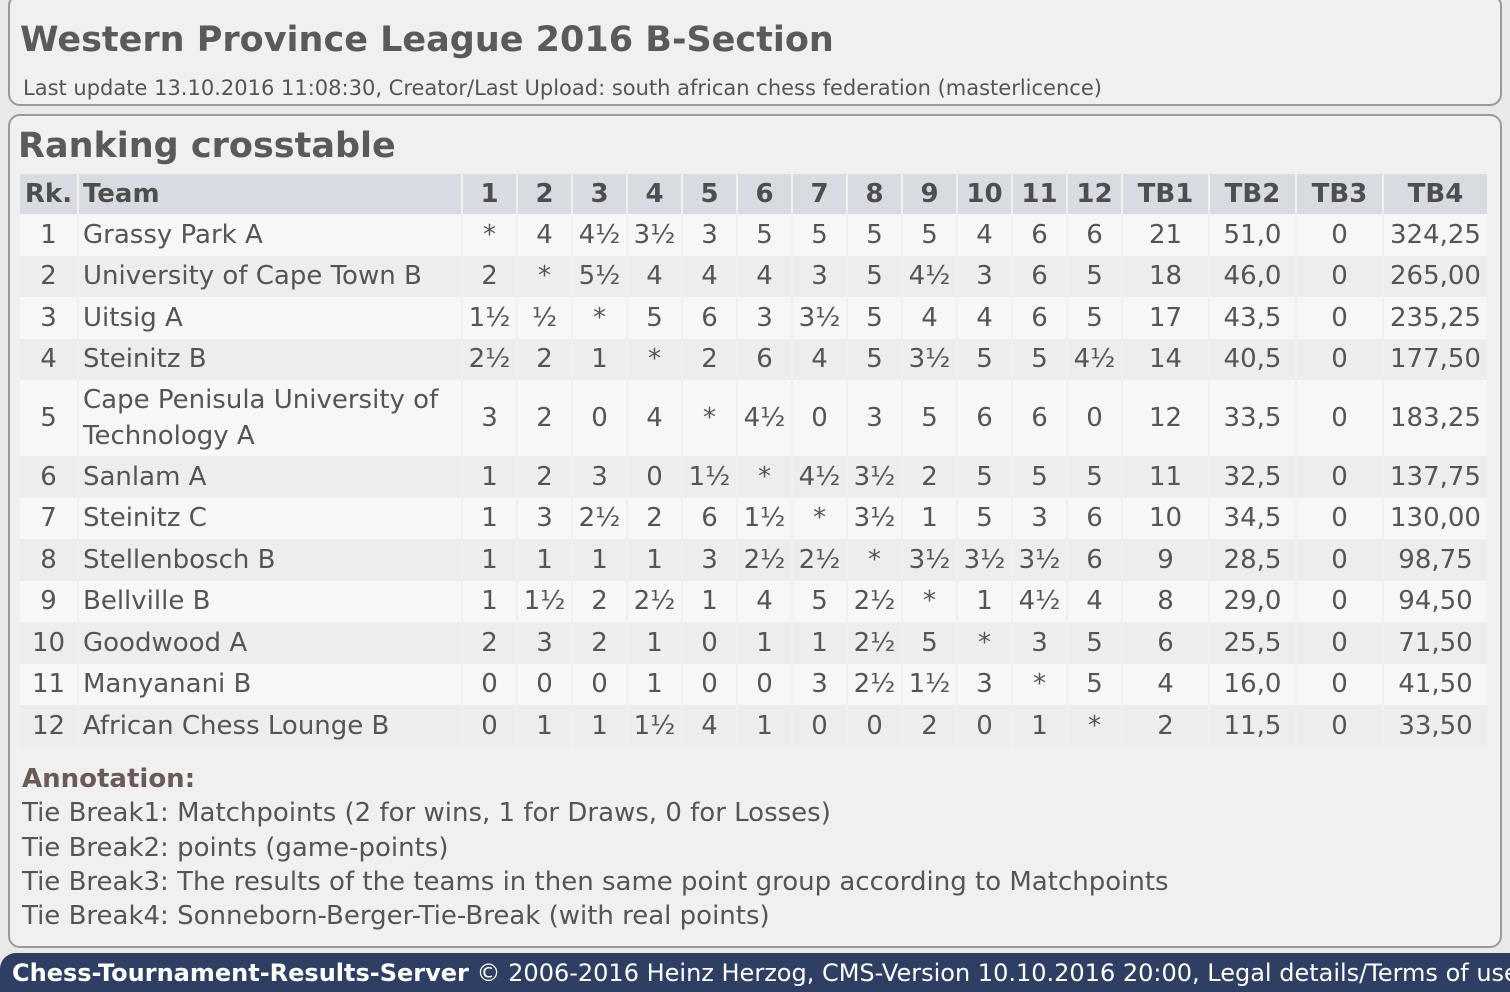  What do you see at coordinates (270, 601) in the screenshot?
I see `team-name: Bellville B` at bounding box center [270, 601].